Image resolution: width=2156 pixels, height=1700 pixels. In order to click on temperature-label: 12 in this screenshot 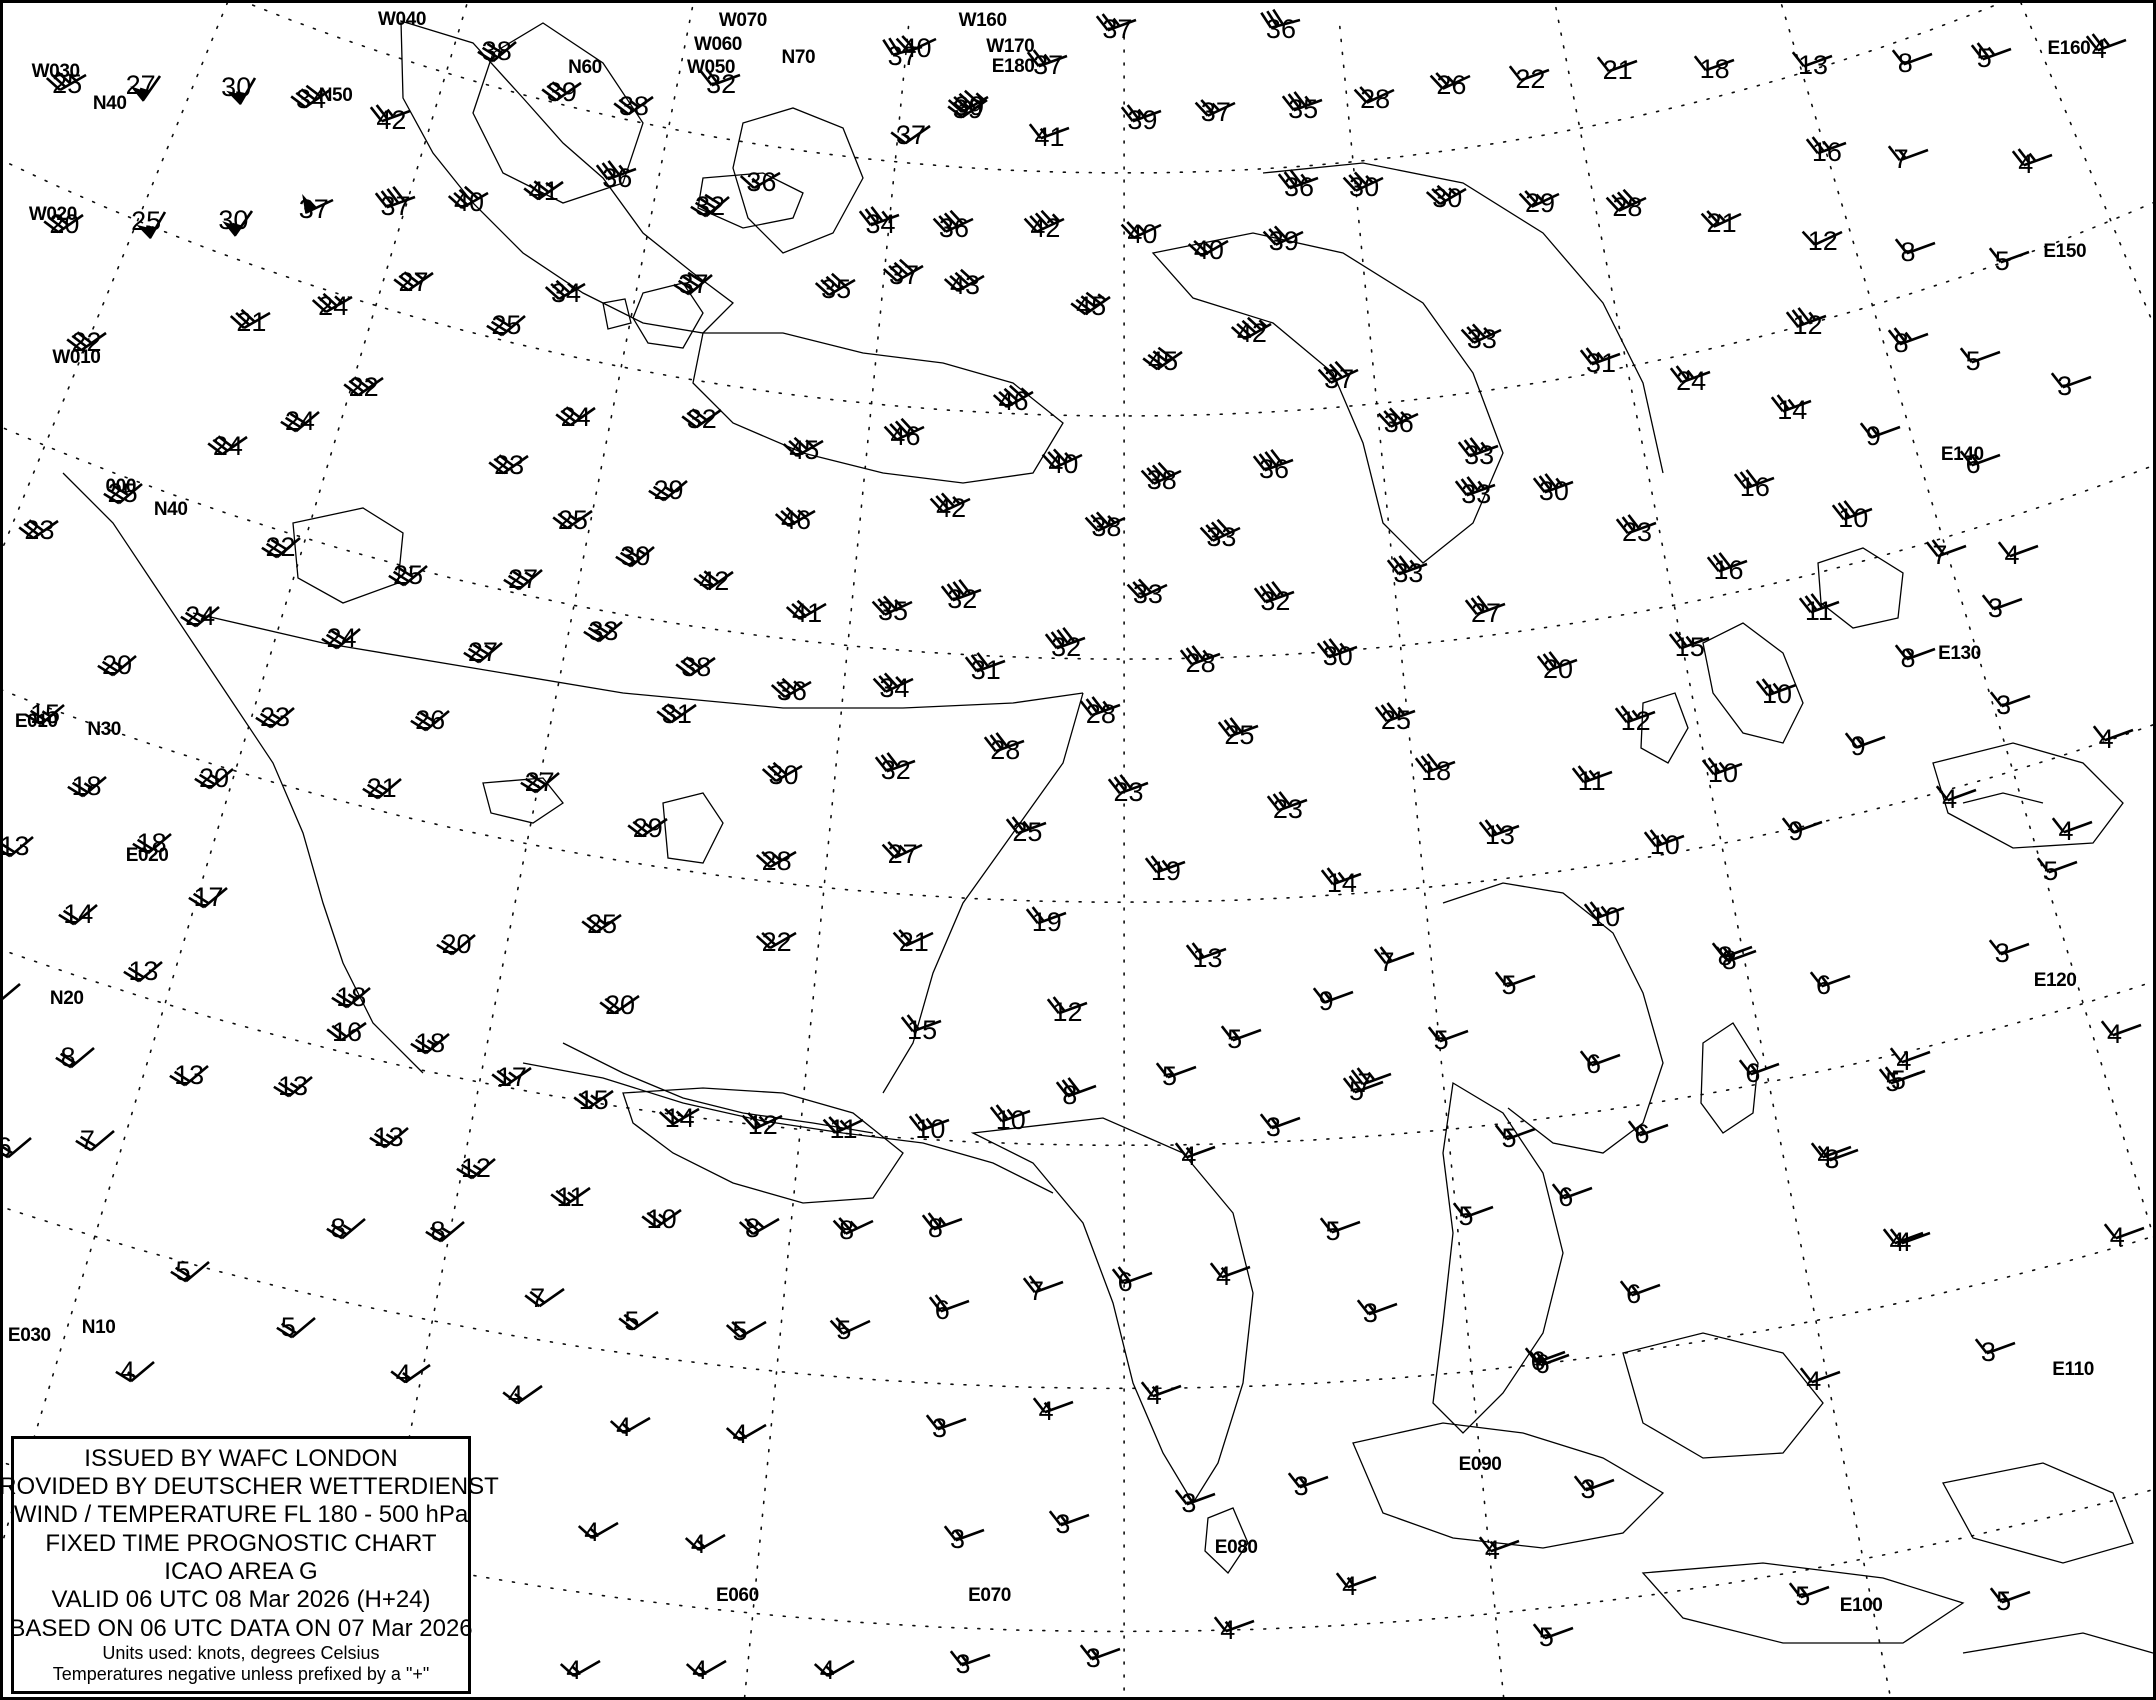, I will do `click(1635, 721)`.